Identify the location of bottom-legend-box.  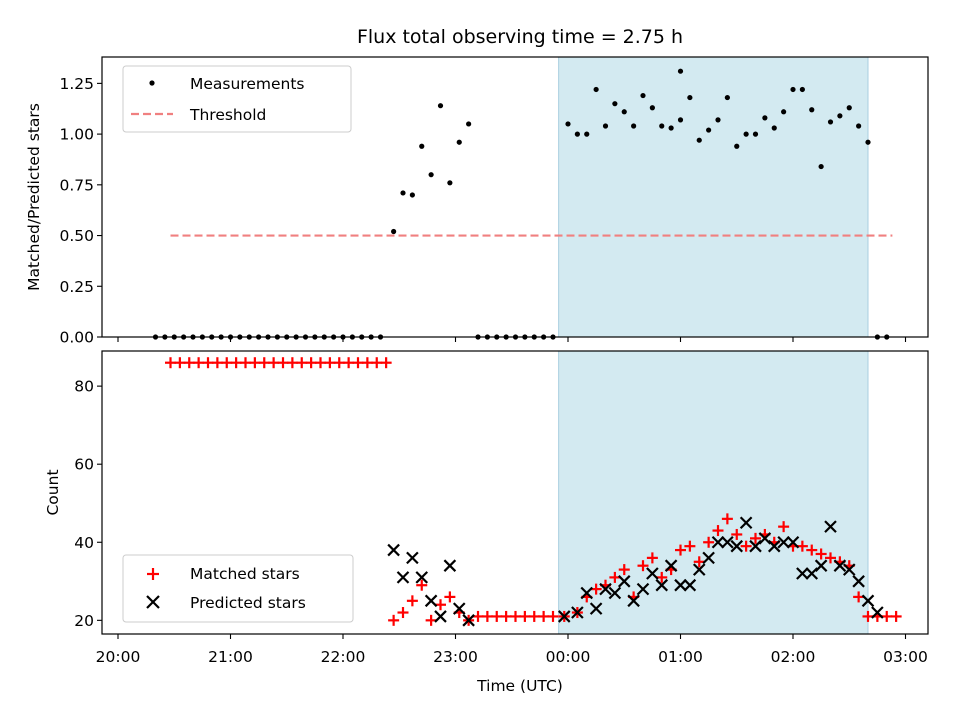
(238, 588).